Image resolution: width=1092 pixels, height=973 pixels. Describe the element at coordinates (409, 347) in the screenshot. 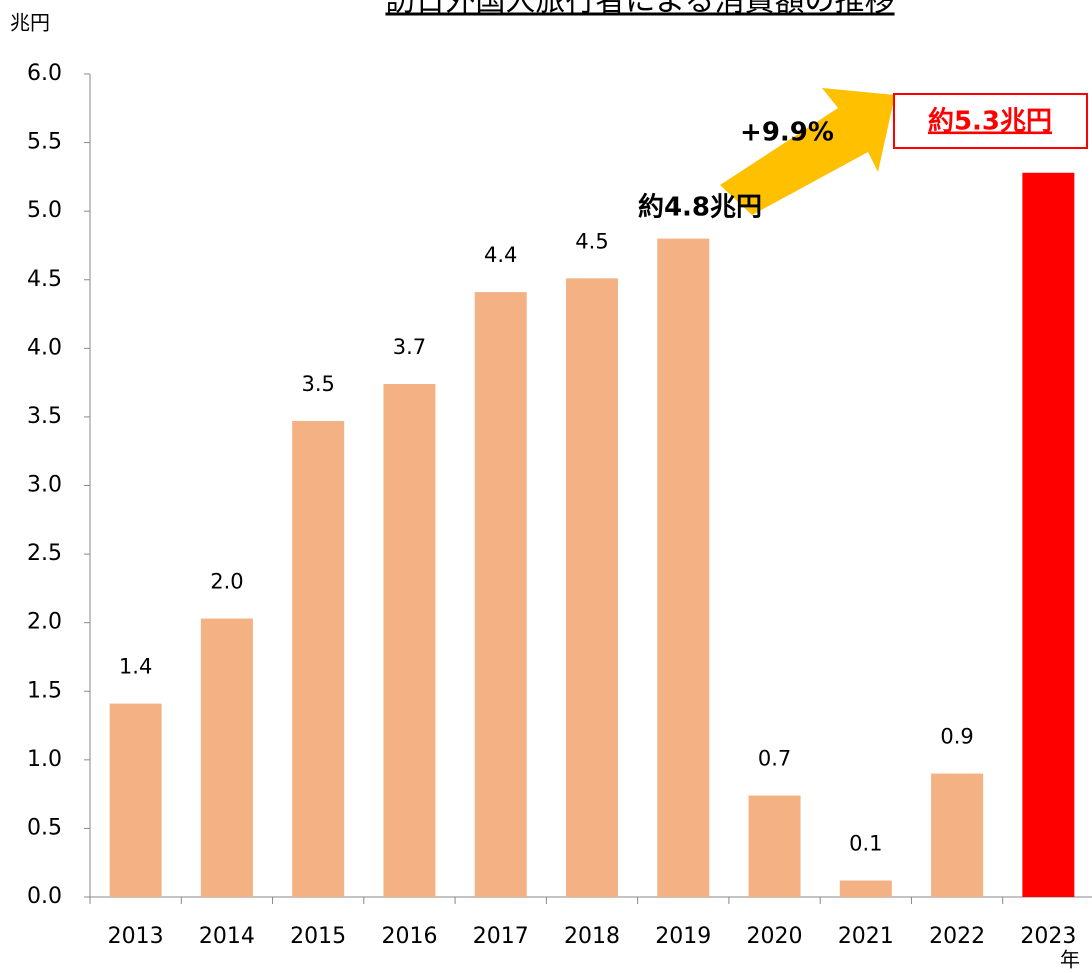

I see `value-label: 3.7` at that location.